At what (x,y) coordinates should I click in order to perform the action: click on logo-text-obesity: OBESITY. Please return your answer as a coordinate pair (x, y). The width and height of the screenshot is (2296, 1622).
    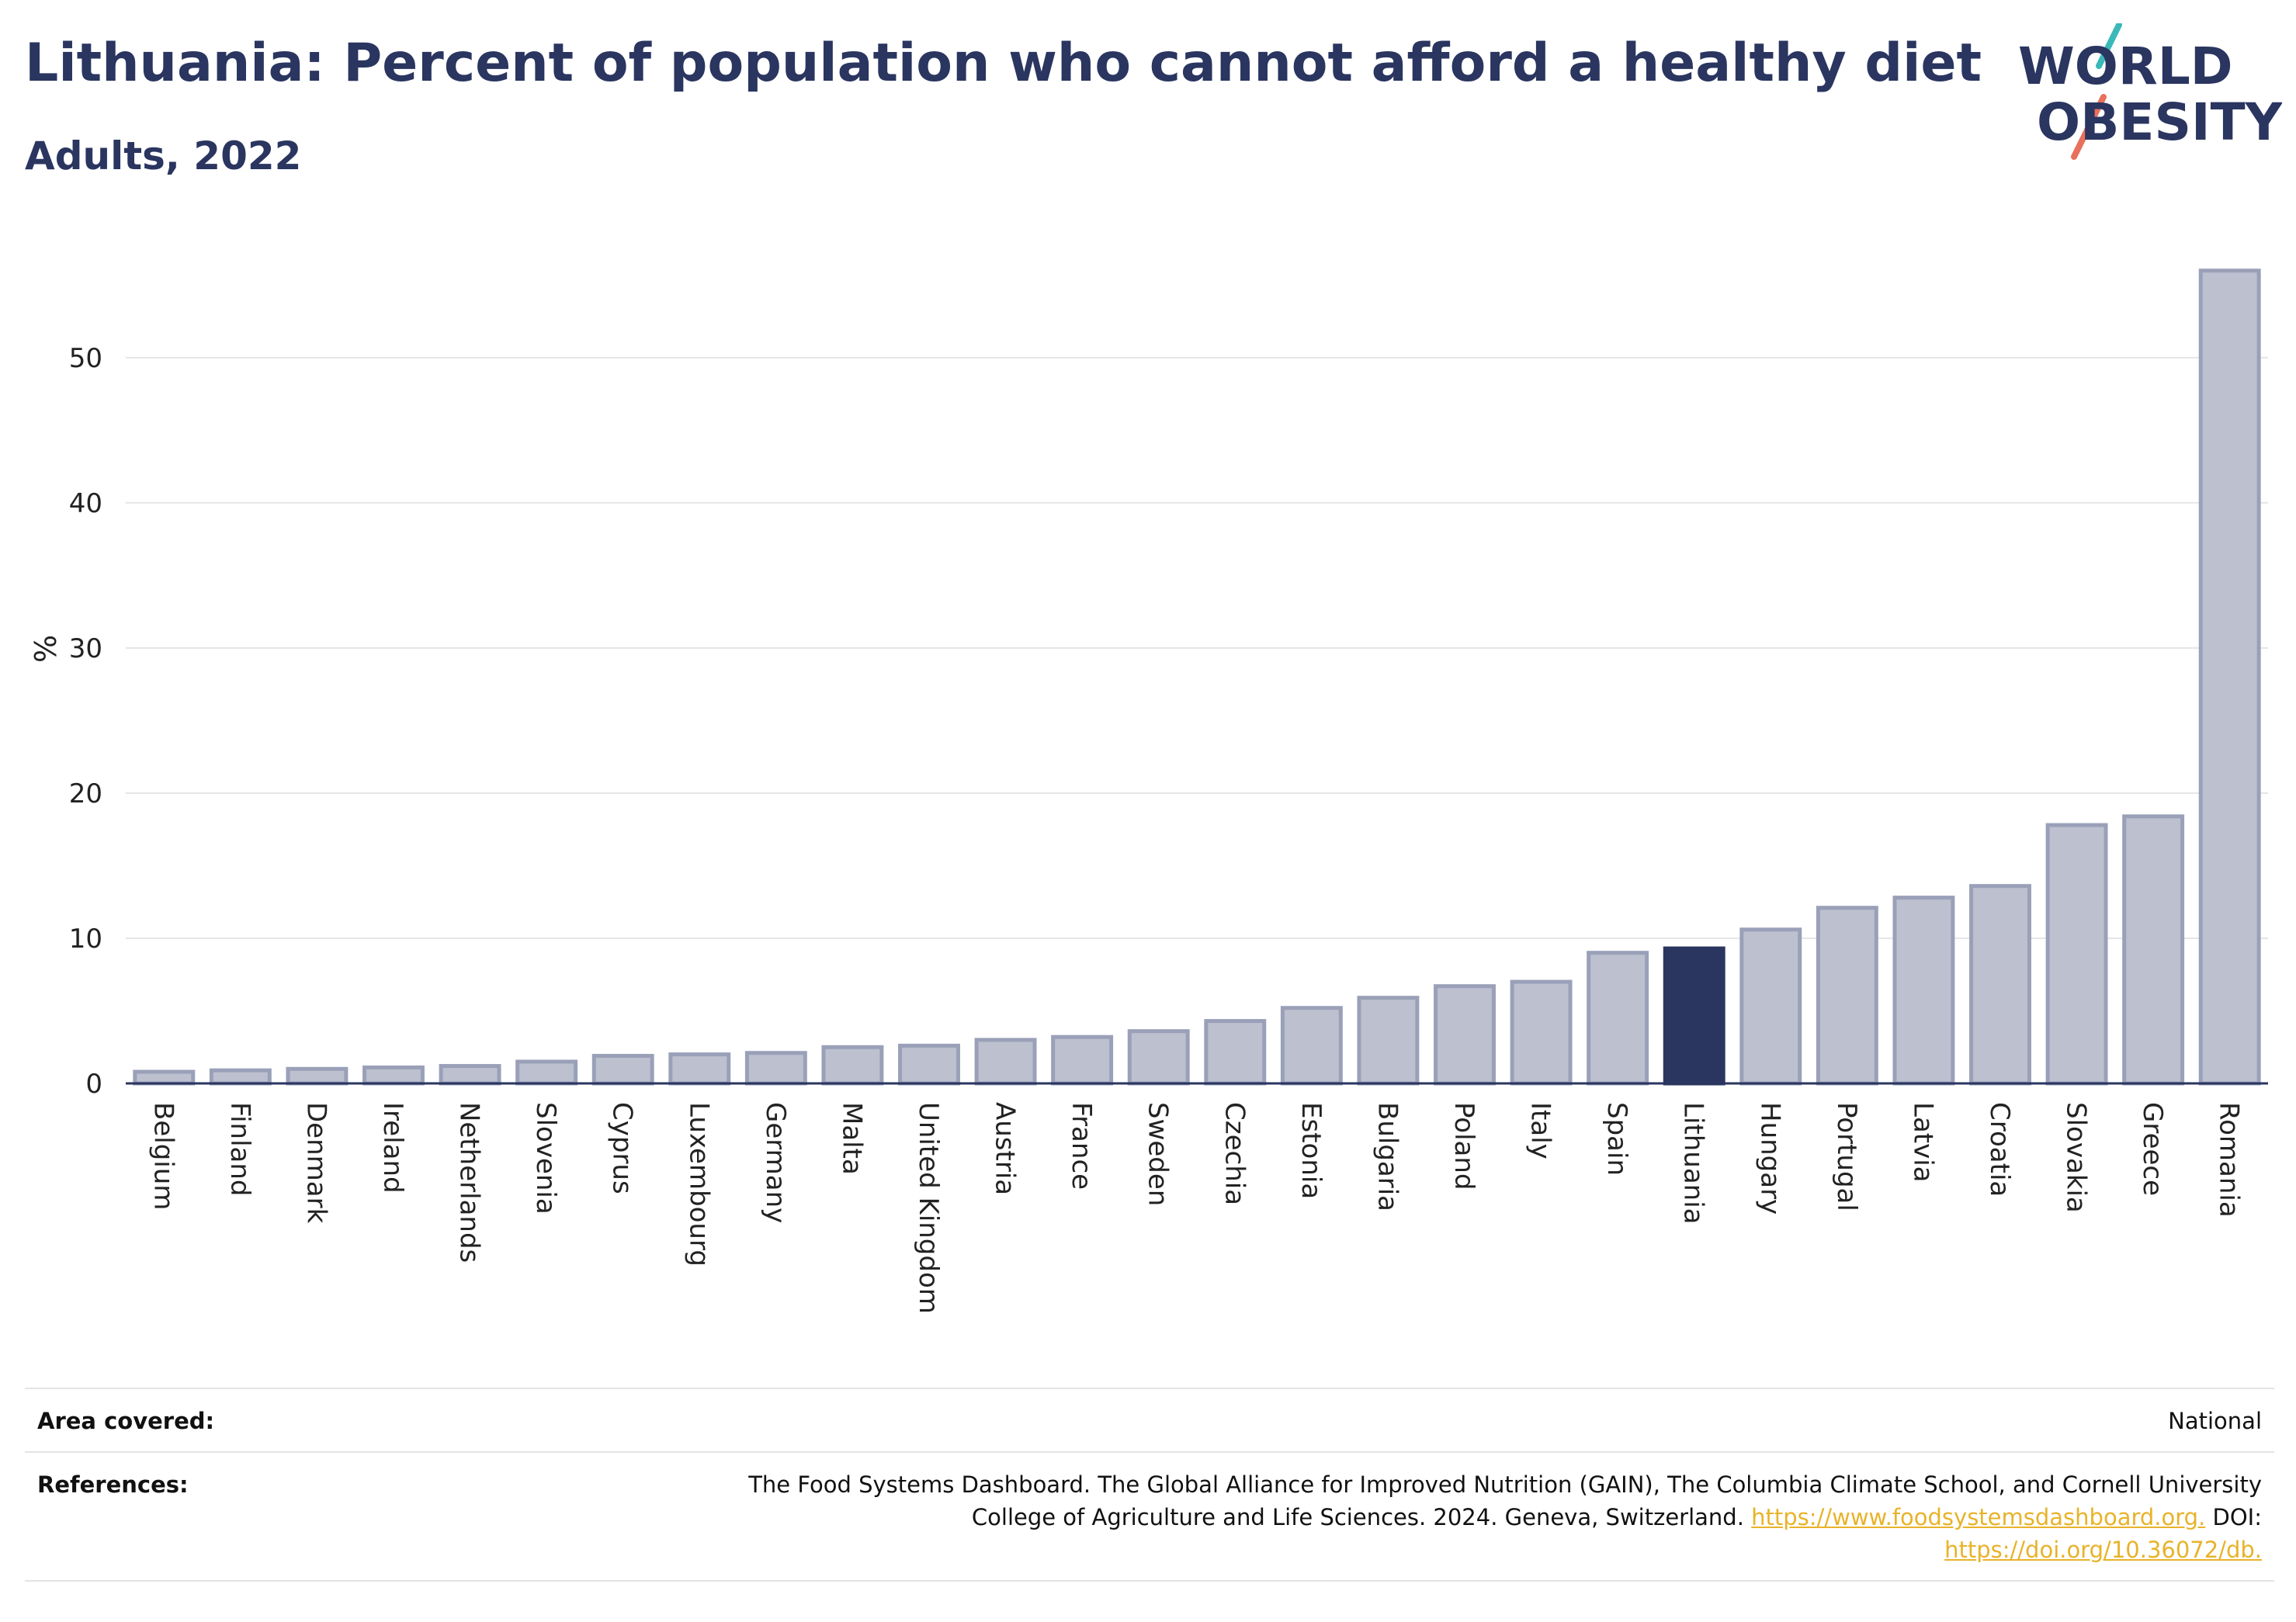
    Looking at the image, I should click on (2159, 122).